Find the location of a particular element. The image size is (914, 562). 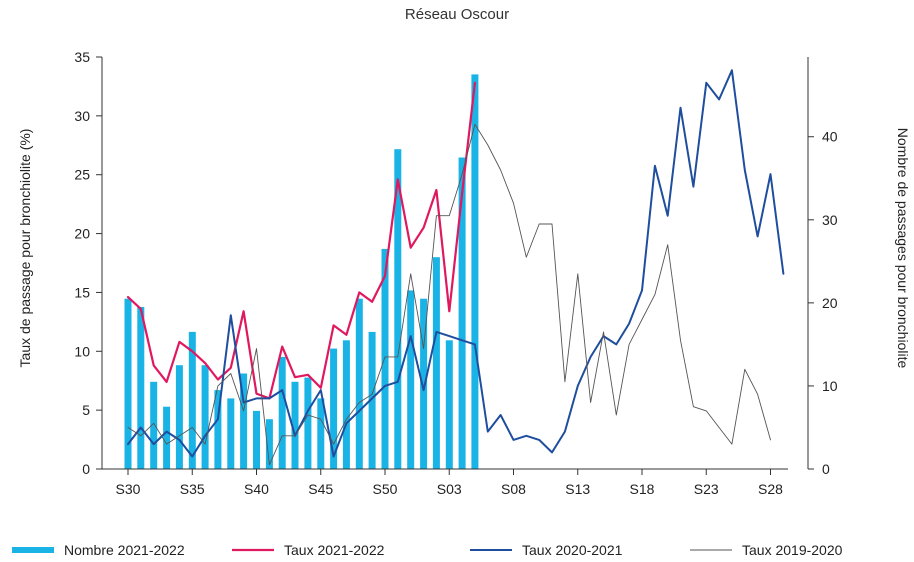

y-axis-right-tick-label: 20 is located at coordinates (830, 303).